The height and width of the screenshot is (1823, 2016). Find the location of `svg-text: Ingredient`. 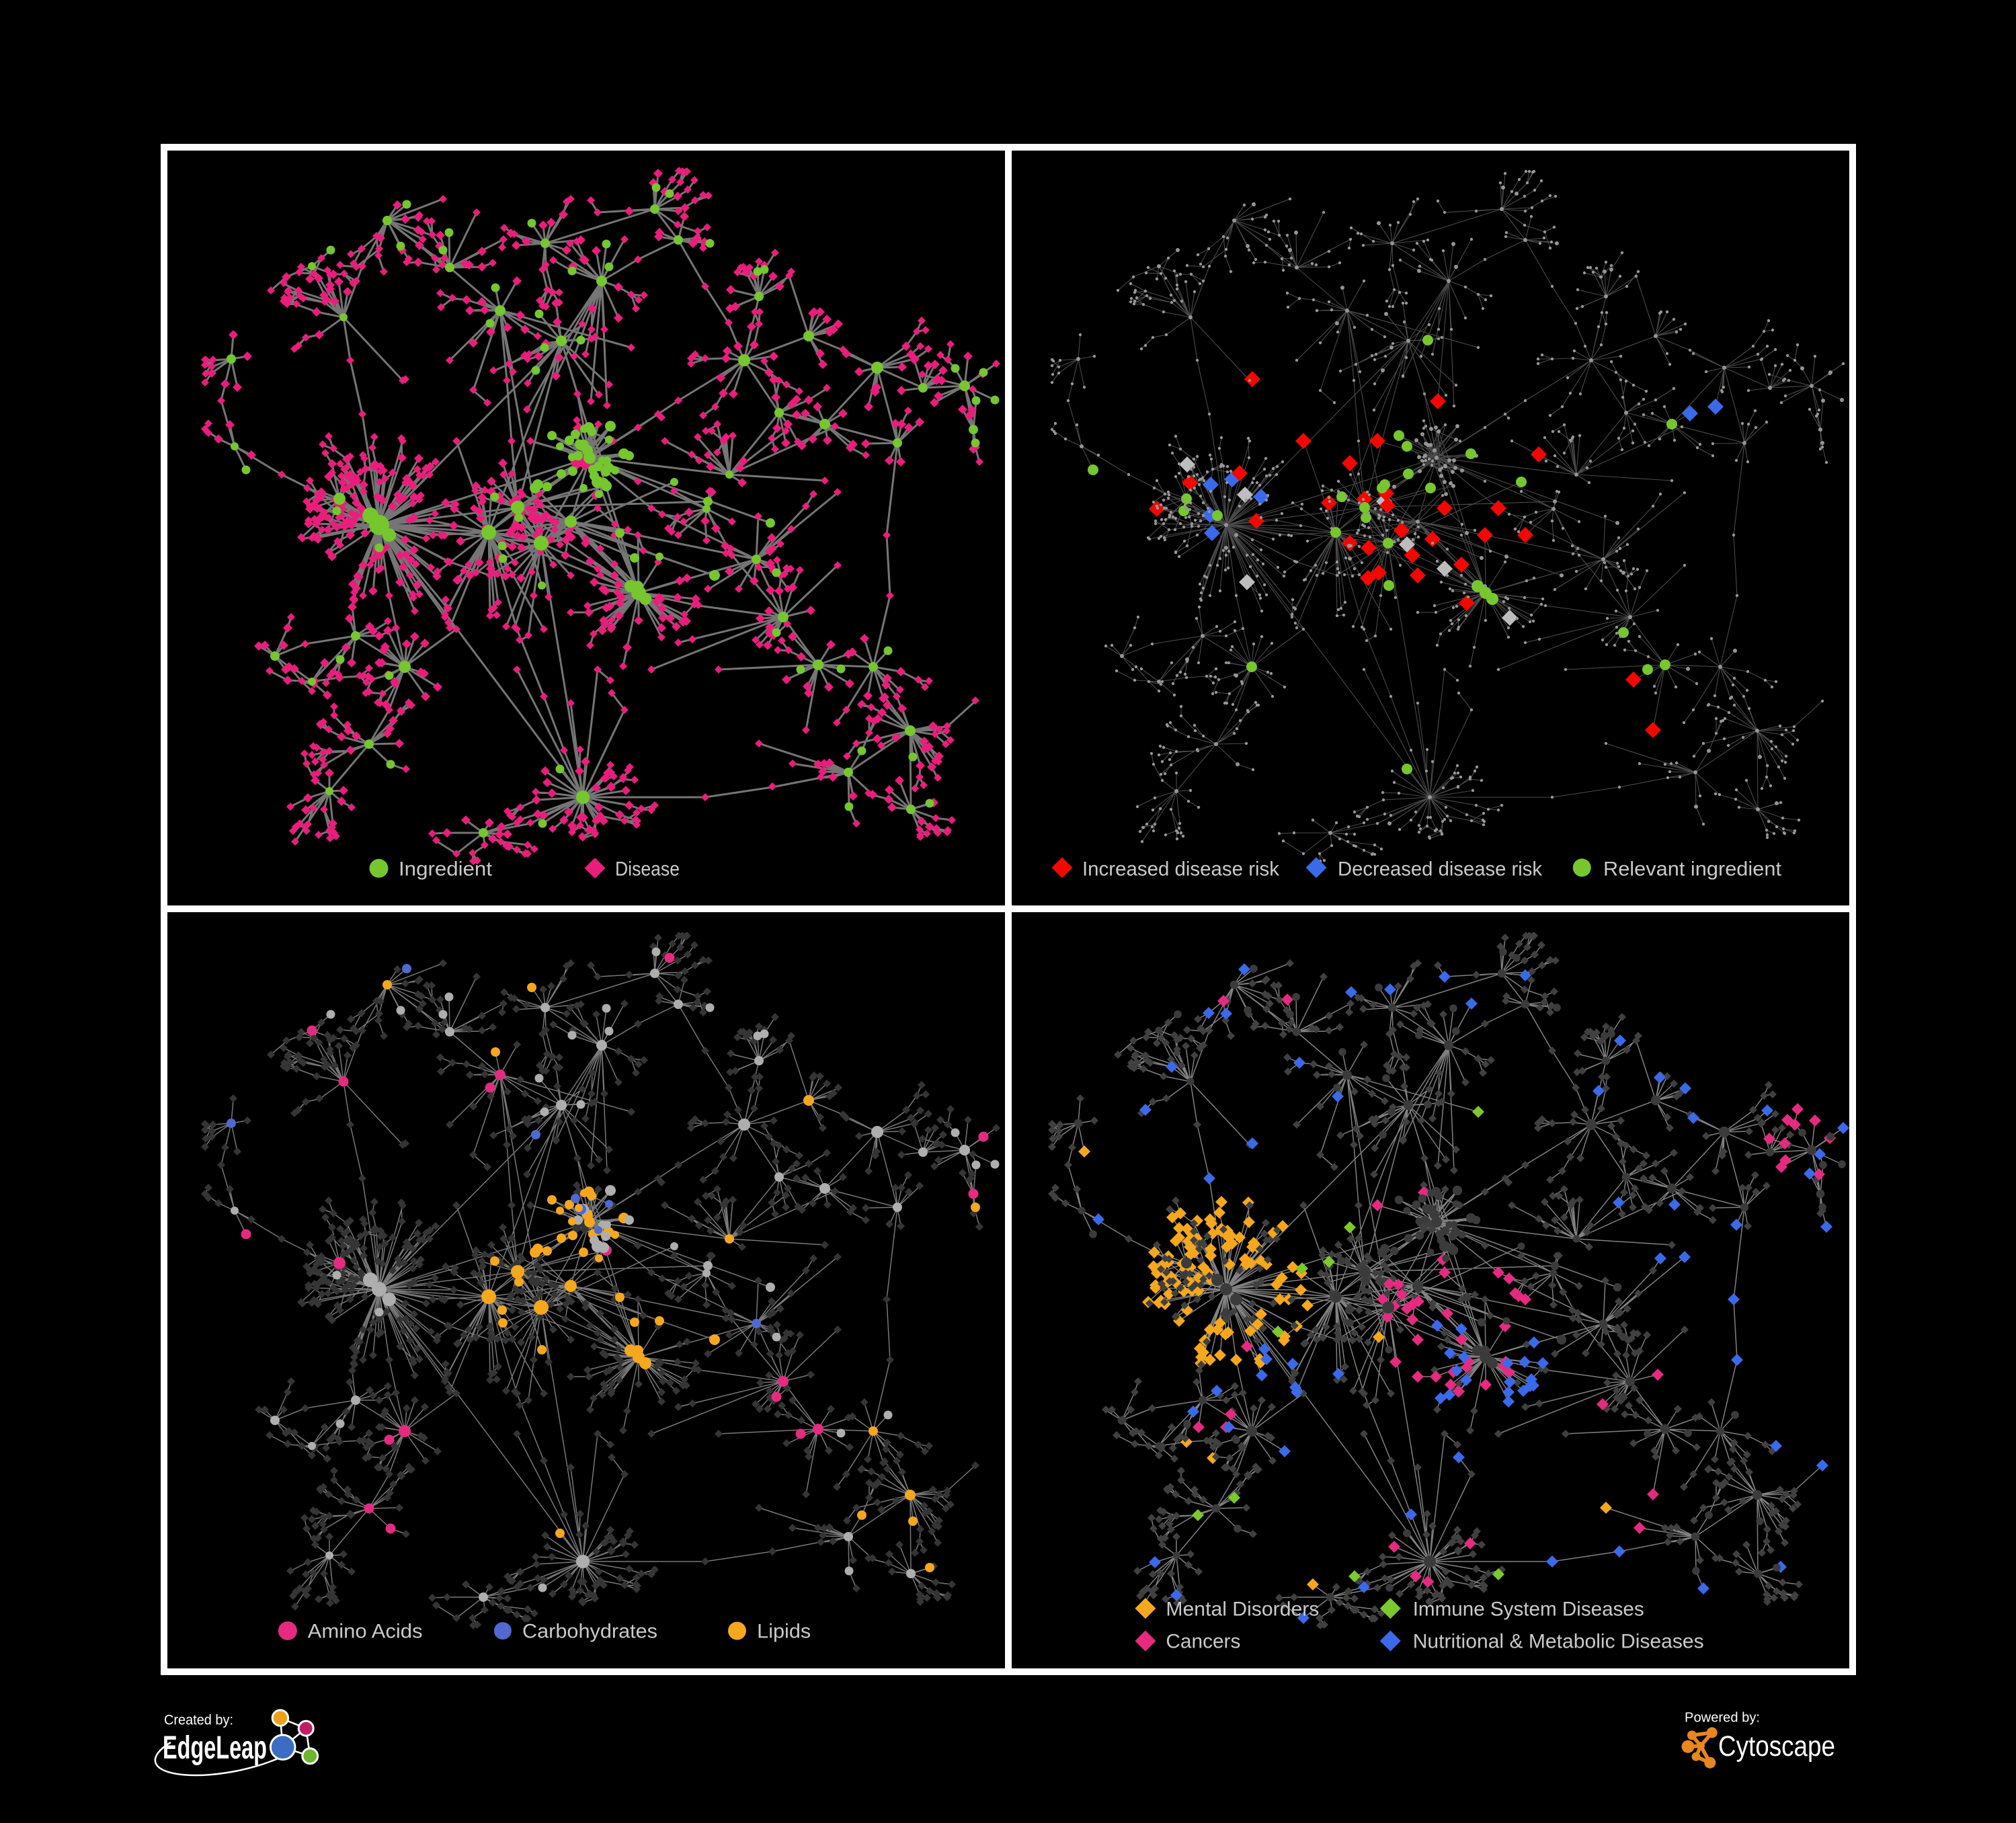

svg-text: Ingredient is located at coordinates (446, 869).